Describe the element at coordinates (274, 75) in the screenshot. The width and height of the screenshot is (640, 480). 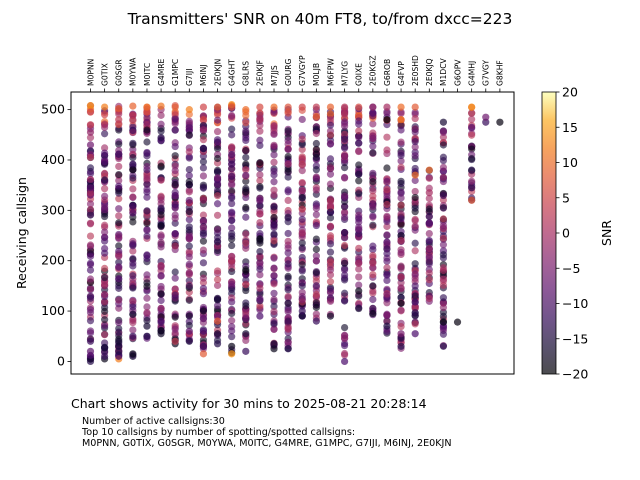
I see `x-tick-label: M7JJS` at that location.